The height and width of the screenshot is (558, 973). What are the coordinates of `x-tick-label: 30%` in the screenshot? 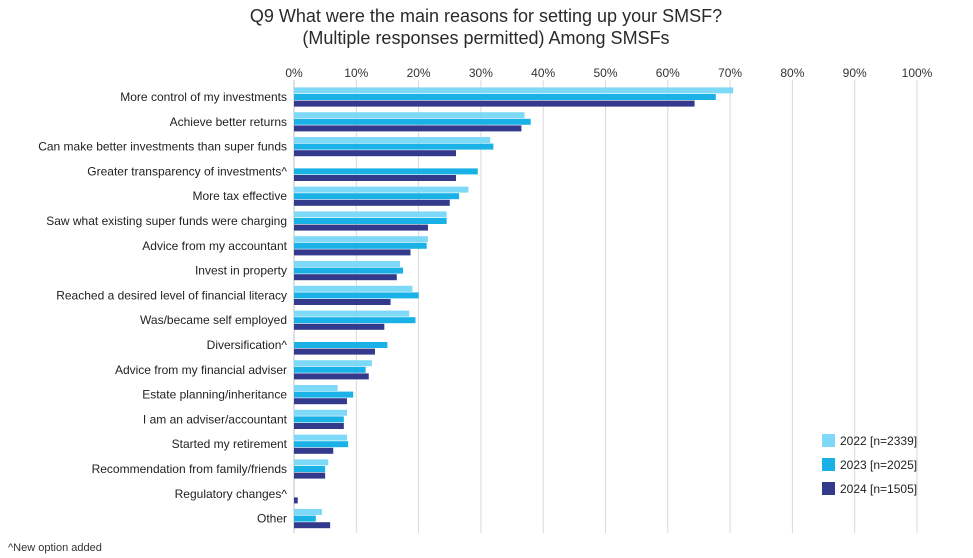 It's located at (481, 73).